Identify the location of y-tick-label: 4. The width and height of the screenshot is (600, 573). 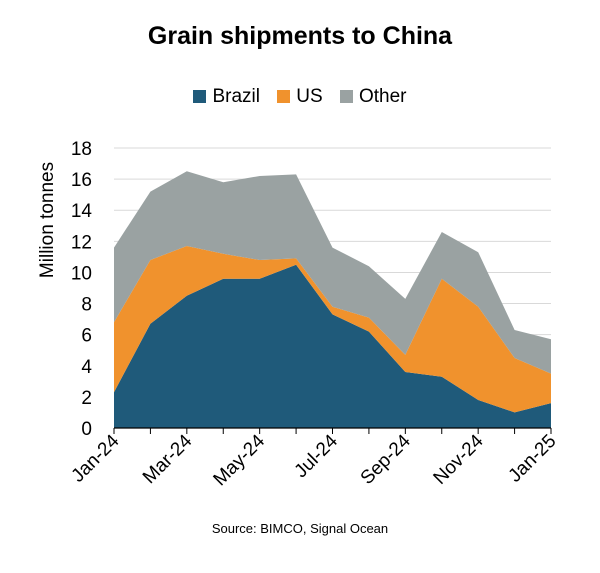
(86, 367).